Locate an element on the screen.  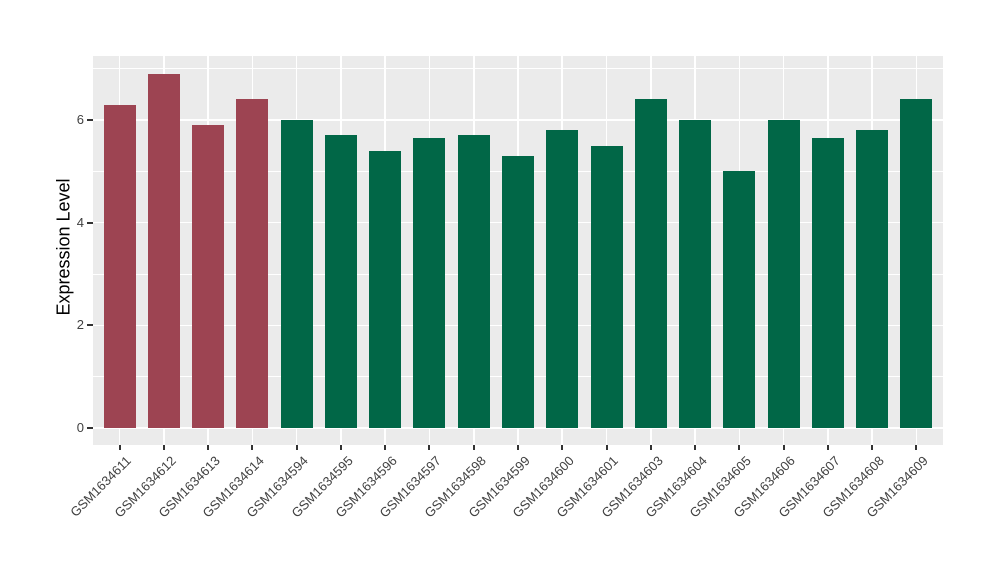
bar-GSM1634601 is located at coordinates (606, 286).